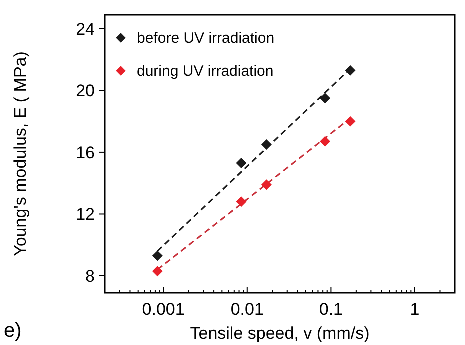 Image resolution: width=465 pixels, height=345 pixels. What do you see at coordinates (331, 309) in the screenshot?
I see `x-tick-label: 0.1` at bounding box center [331, 309].